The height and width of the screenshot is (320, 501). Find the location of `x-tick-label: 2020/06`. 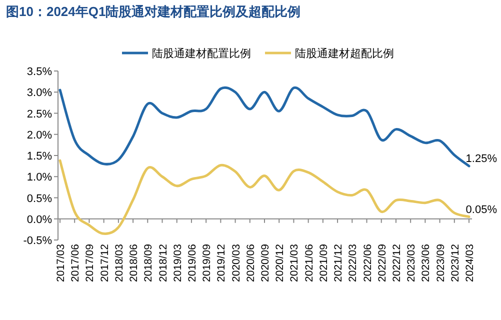

x-tick-label: 2020/06 is located at coordinates (250, 263).